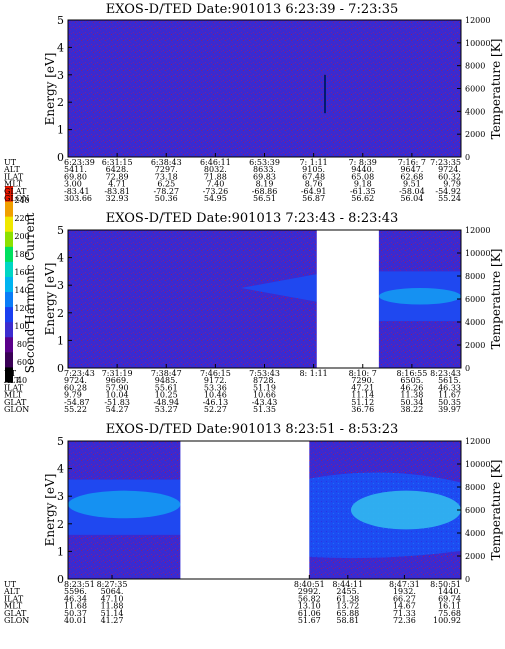 This screenshot has height=649, width=505. Describe the element at coordinates (60, 102) in the screenshot. I see `energy-tick-label: 2` at that location.